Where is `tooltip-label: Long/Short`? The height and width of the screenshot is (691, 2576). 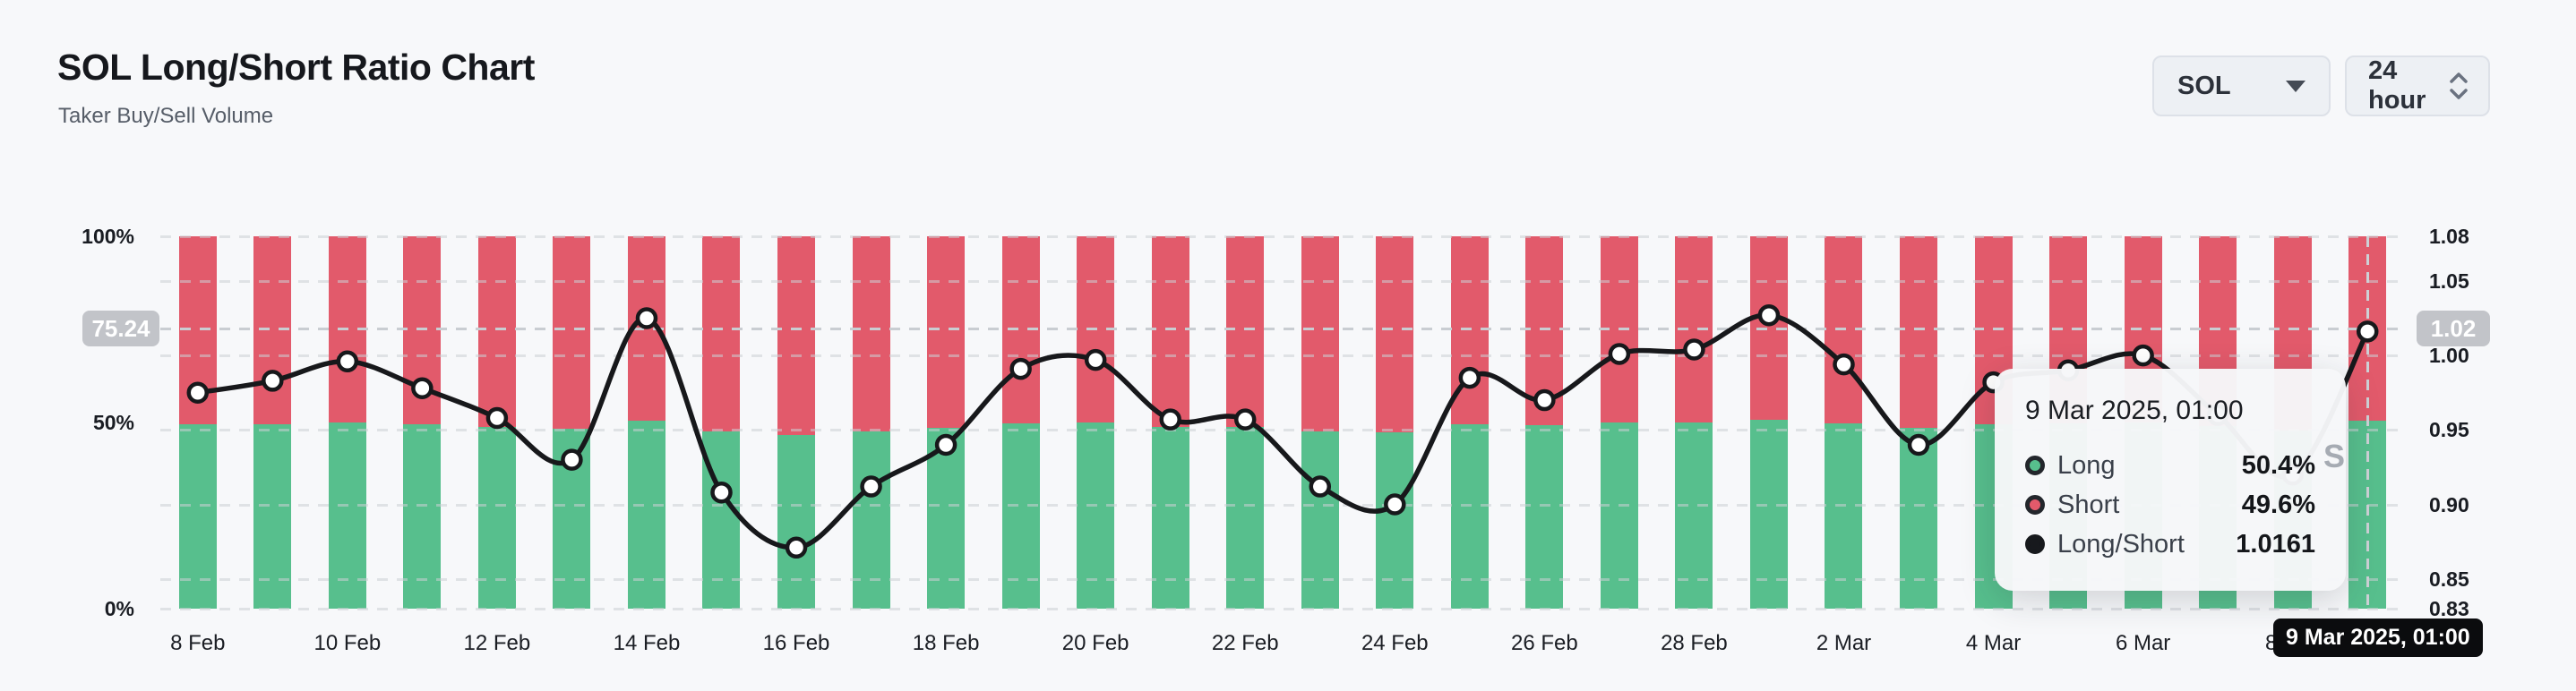 tooltip-label: Long/Short is located at coordinates (2121, 544).